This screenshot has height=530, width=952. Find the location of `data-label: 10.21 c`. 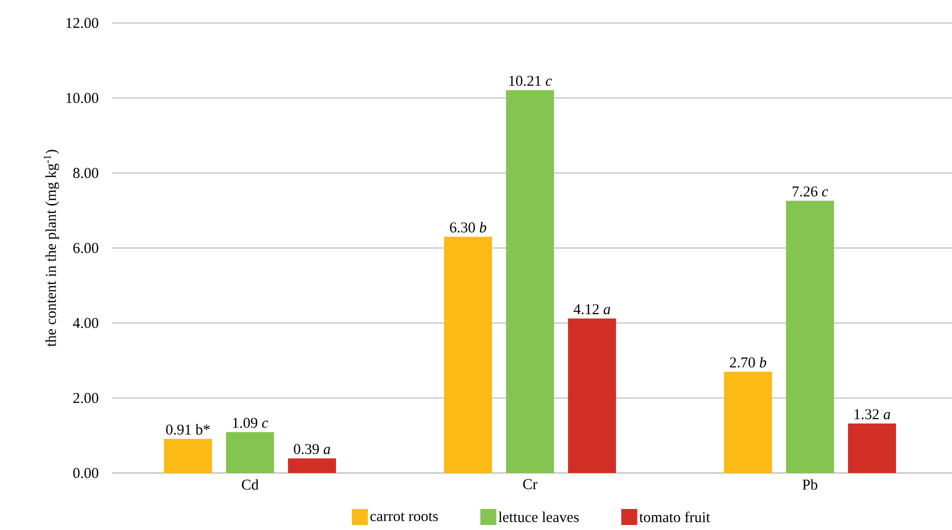

data-label: 10.21 c is located at coordinates (530, 81).